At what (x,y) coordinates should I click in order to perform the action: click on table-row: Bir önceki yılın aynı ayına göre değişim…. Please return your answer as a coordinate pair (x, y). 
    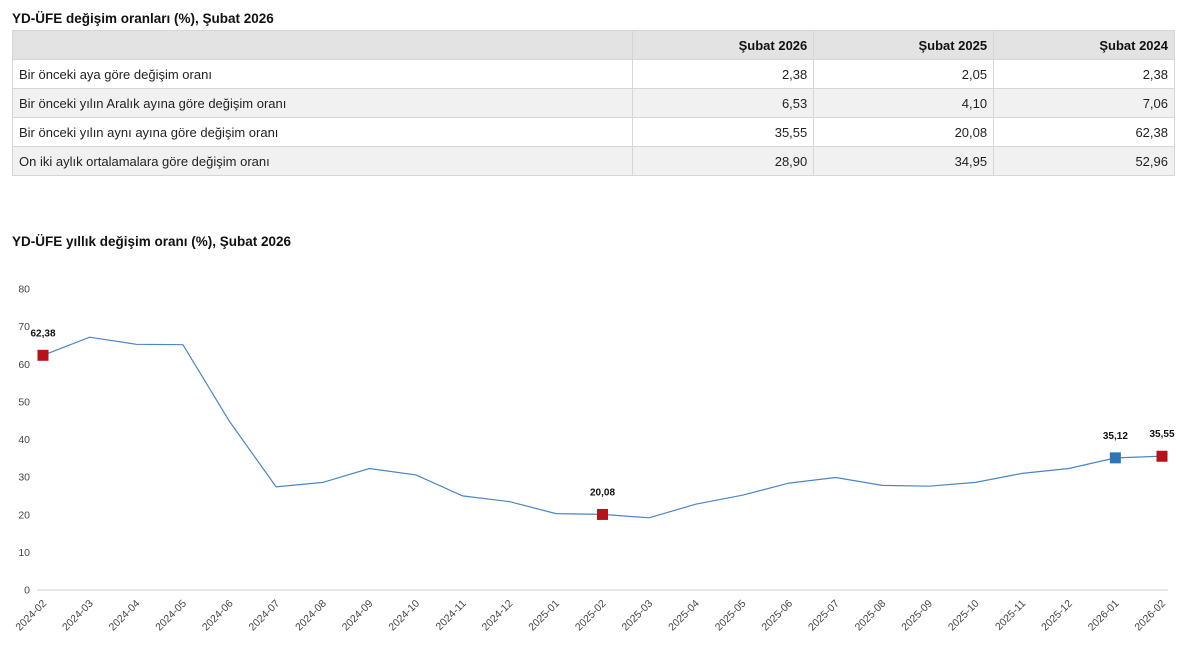
    Looking at the image, I should click on (593, 132).